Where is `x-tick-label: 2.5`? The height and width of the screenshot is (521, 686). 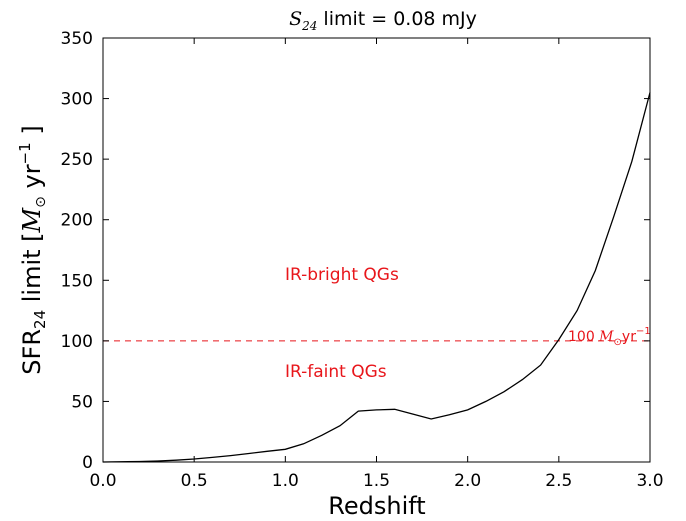 x-tick-label: 2.5 is located at coordinates (558, 481).